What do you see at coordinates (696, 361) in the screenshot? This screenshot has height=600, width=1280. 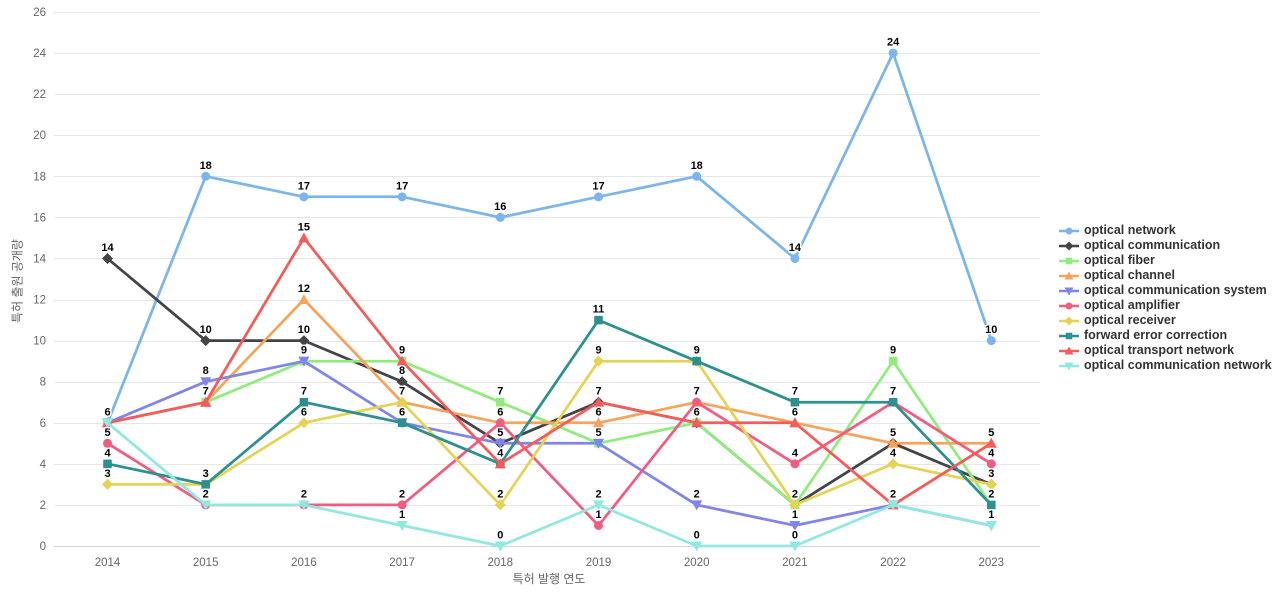 I see `marker-forward-error-correction-2020` at bounding box center [696, 361].